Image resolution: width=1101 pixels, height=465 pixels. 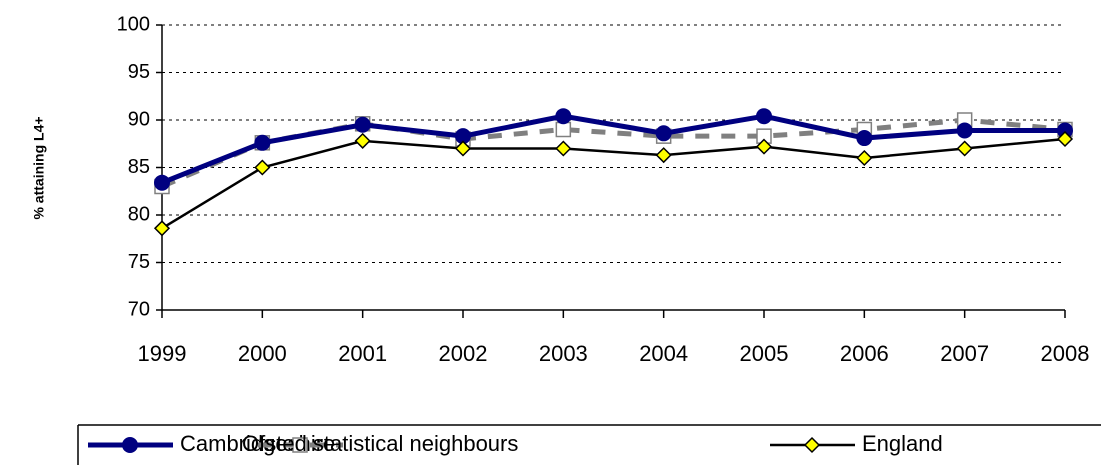 What do you see at coordinates (139, 119) in the screenshot?
I see `y-tick-label: 90` at bounding box center [139, 119].